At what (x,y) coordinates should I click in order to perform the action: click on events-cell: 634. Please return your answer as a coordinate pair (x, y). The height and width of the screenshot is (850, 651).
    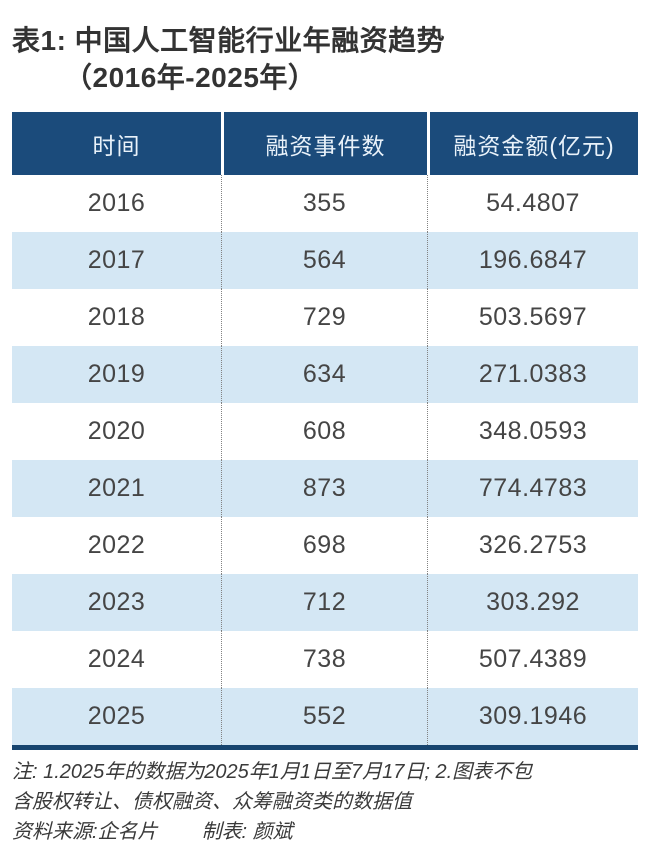
    Looking at the image, I should click on (324, 374).